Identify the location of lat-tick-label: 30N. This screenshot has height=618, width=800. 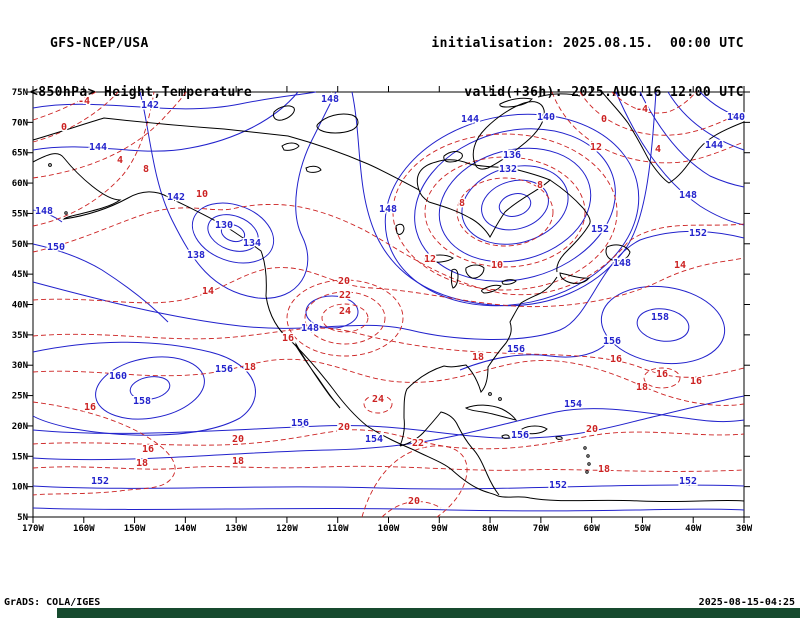
(20, 366).